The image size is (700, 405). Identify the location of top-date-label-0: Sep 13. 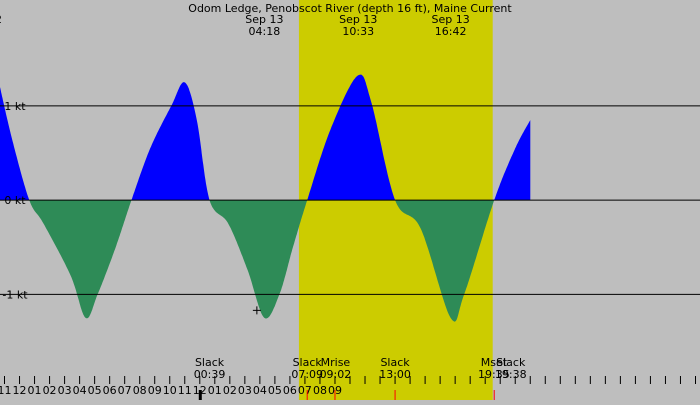
(264, 19).